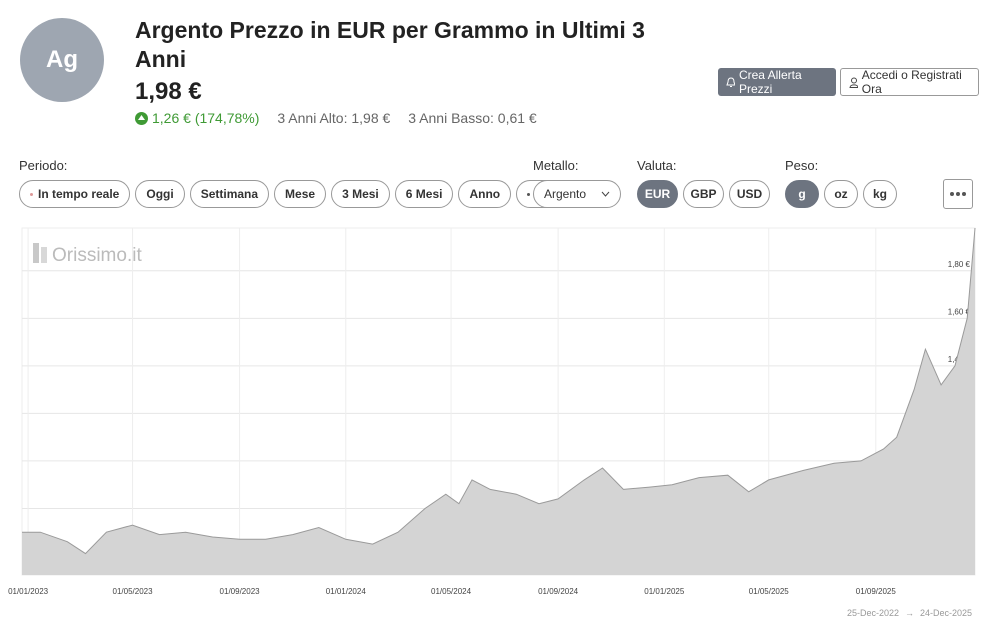  I want to click on period-pill-text: Oggi, so click(160, 194).